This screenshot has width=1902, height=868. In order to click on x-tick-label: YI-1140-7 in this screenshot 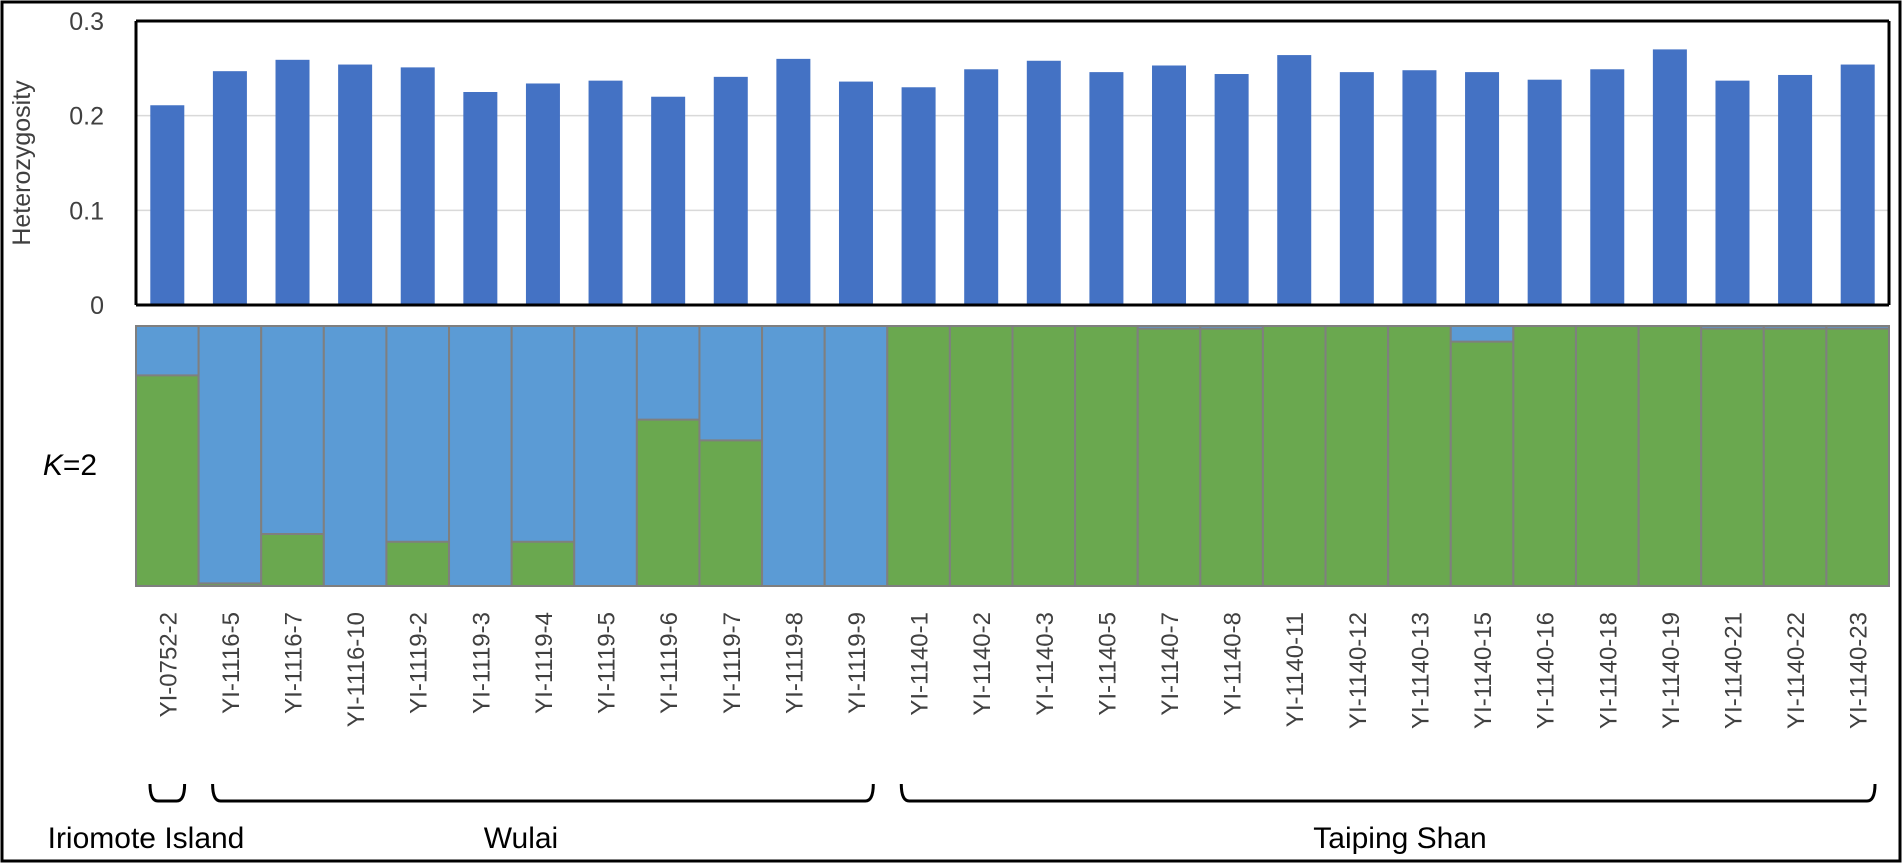, I will do `click(1170, 664)`.